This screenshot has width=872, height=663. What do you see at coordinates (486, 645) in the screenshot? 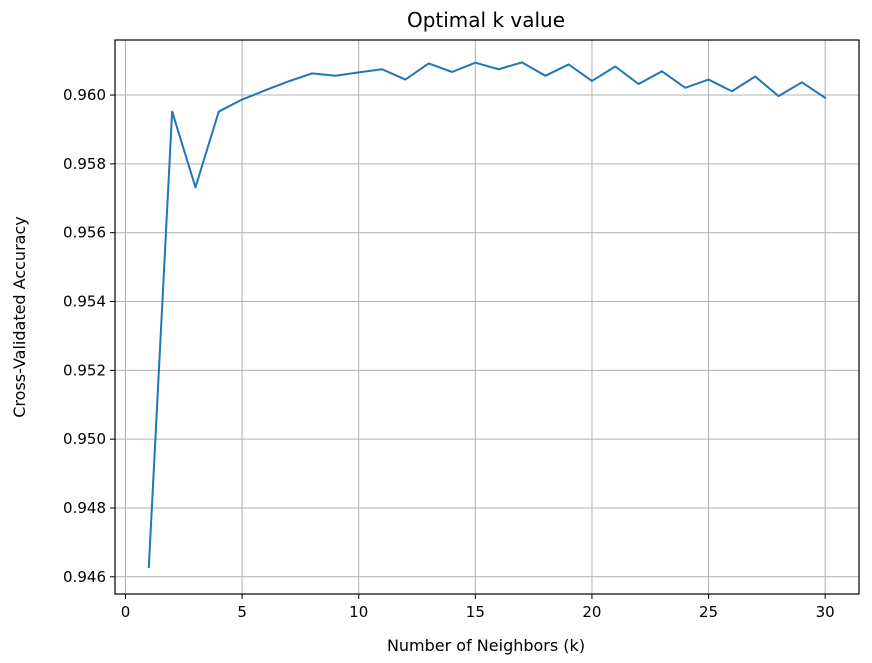
I see `x-axis-label: Number of Neighbors (k)` at bounding box center [486, 645].